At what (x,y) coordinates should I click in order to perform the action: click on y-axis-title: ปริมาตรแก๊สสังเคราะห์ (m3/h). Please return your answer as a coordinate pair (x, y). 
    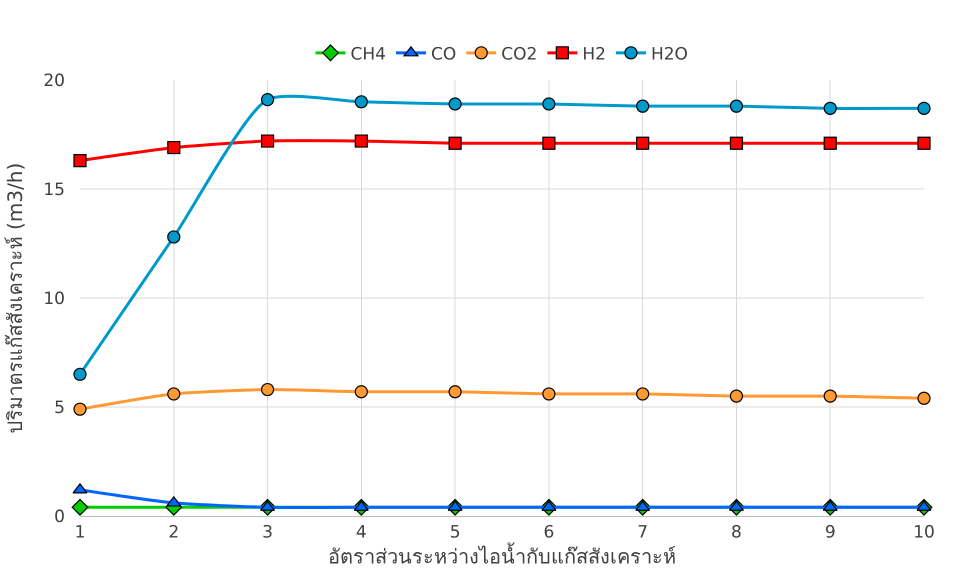
    Looking at the image, I should click on (14, 298).